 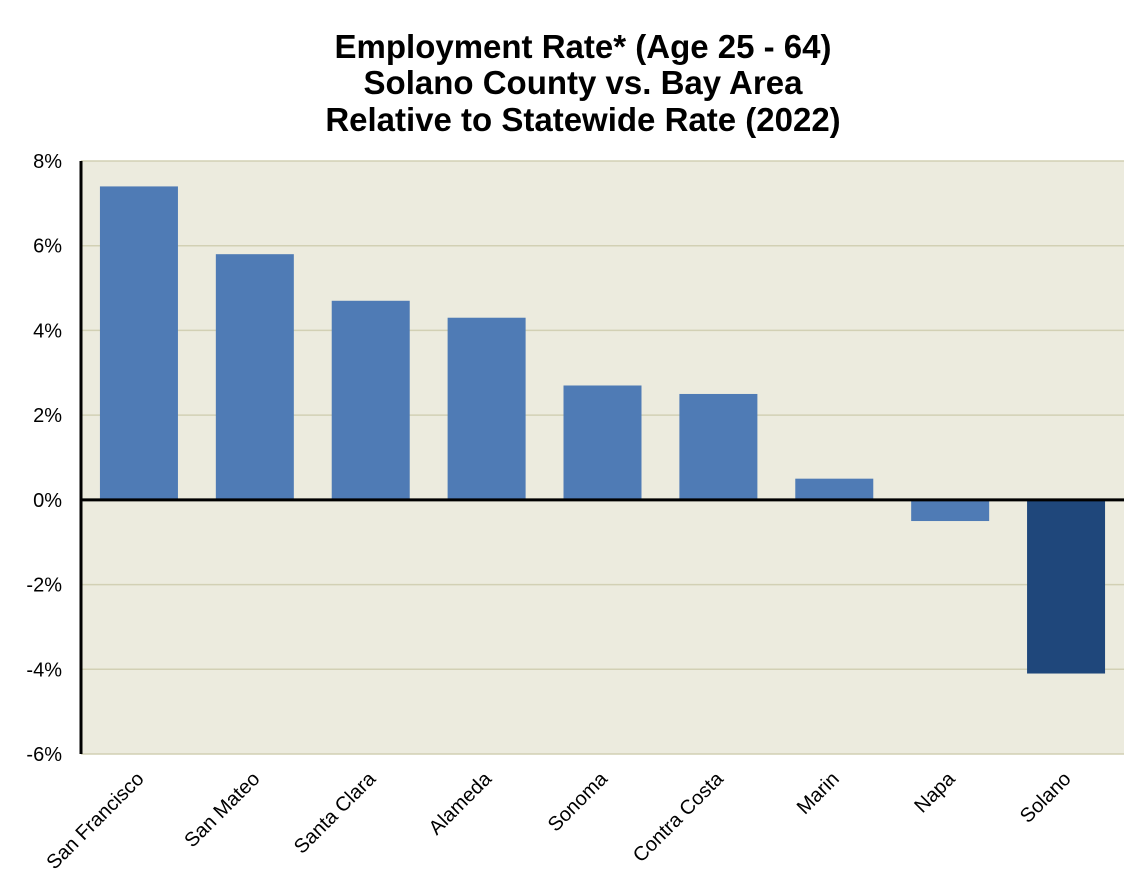 I want to click on x-category-label: Napa, so click(x=935, y=792).